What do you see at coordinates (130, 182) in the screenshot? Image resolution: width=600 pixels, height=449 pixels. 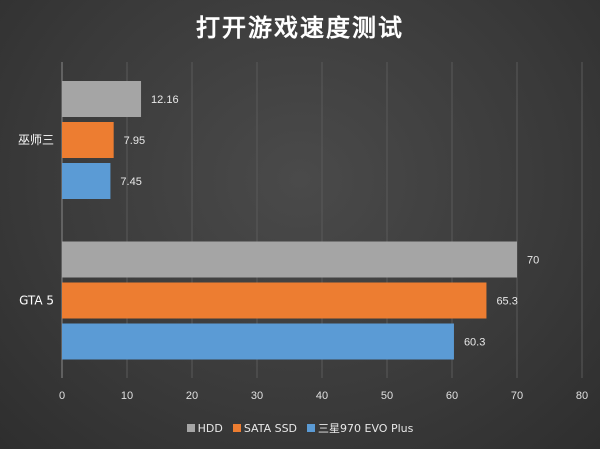 I see `data-label: 7.45` at bounding box center [130, 182].